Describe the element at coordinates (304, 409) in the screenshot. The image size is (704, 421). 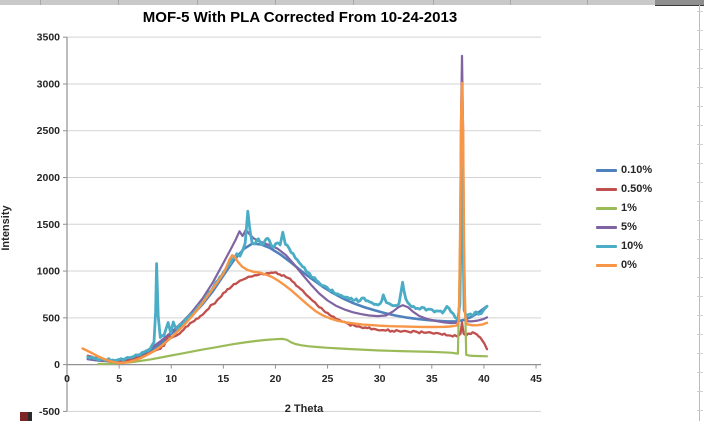
I see `x-axis-title: 2 Theta` at that location.